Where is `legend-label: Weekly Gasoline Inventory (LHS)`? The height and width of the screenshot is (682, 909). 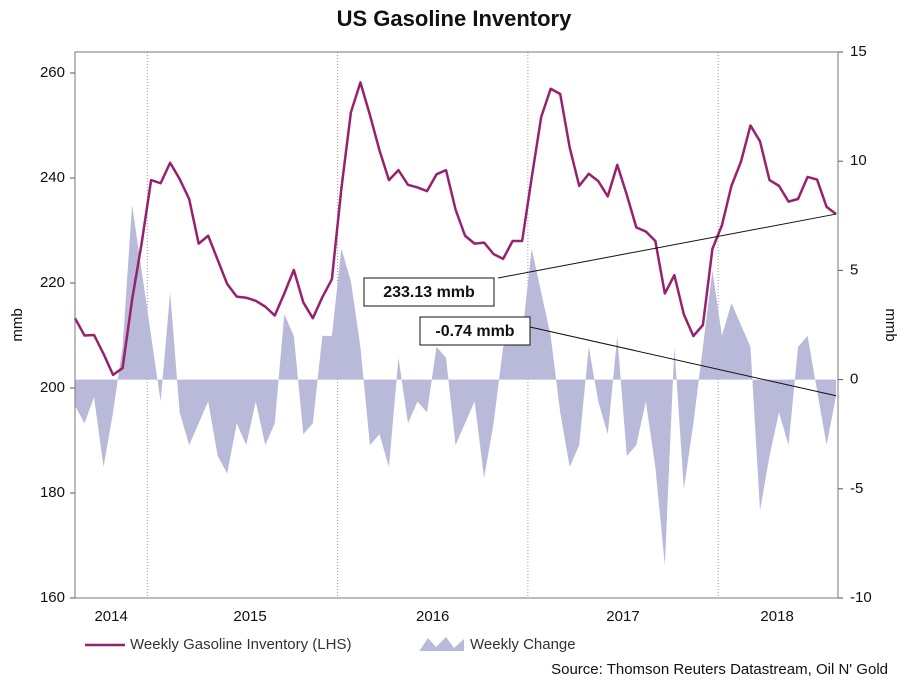
legend-label: Weekly Gasoline Inventory (LHS) is located at coordinates (240, 644).